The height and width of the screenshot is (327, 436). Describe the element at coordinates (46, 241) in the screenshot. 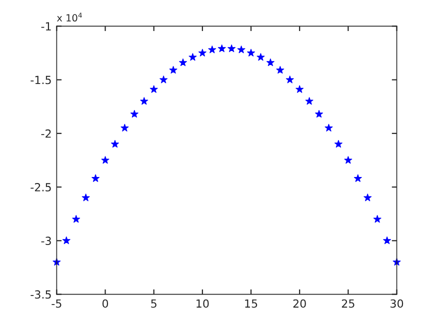

I see `y-tick-label: -3` at that location.